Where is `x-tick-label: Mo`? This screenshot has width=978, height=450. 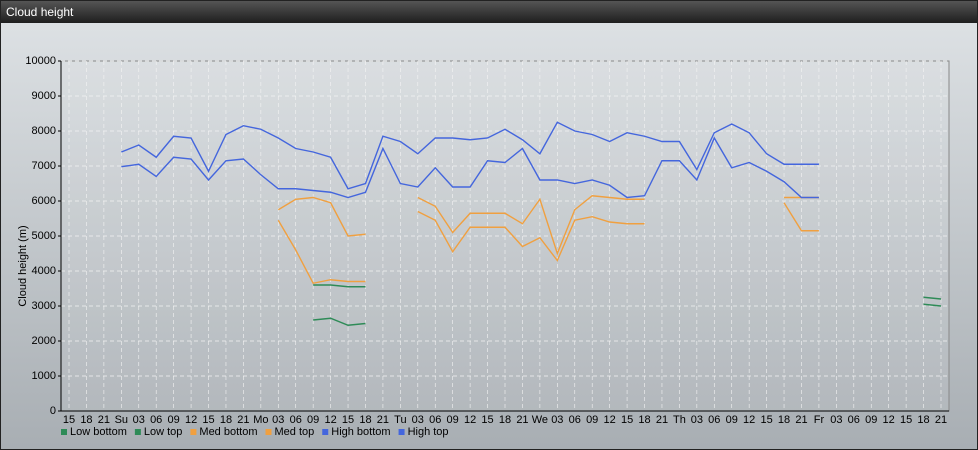 x-tick-label: Mo is located at coordinates (260, 420).